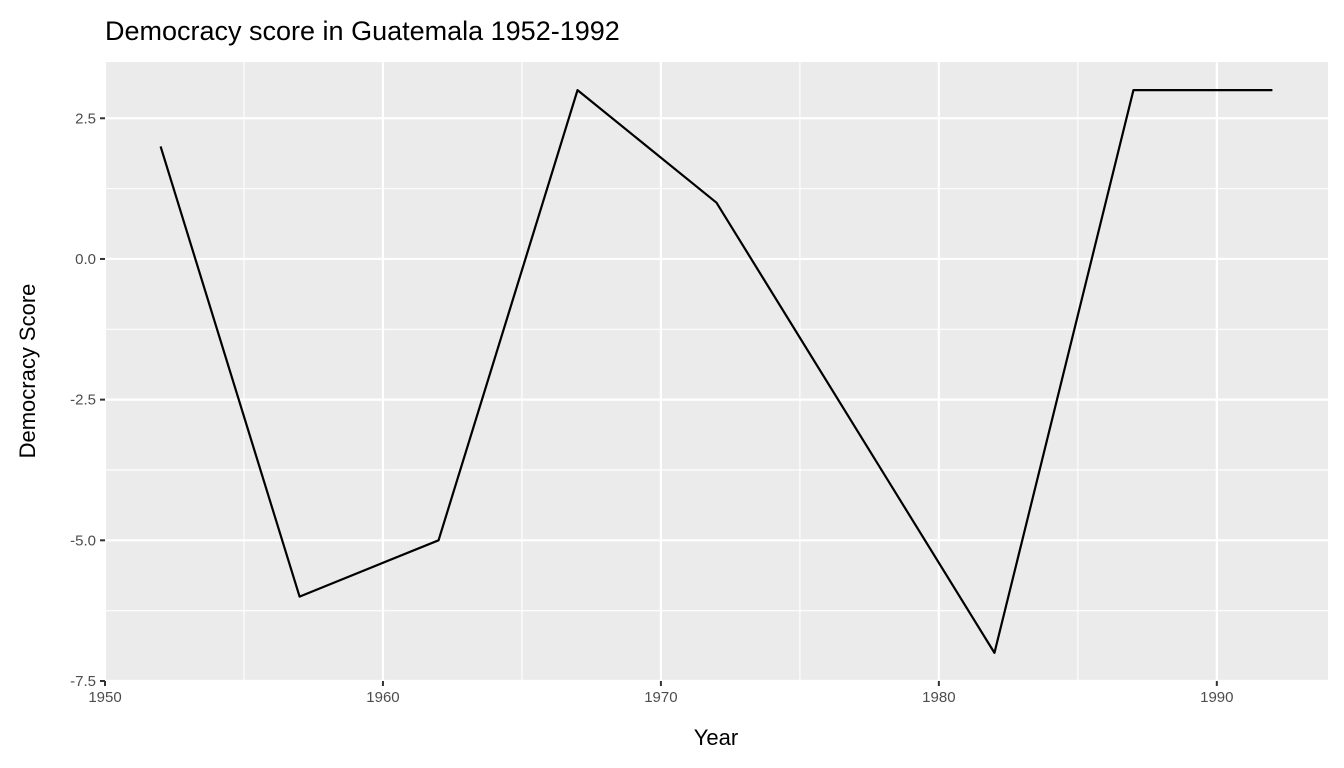 The height and width of the screenshot is (768, 1344). I want to click on x-tick-label: 1950, so click(104, 697).